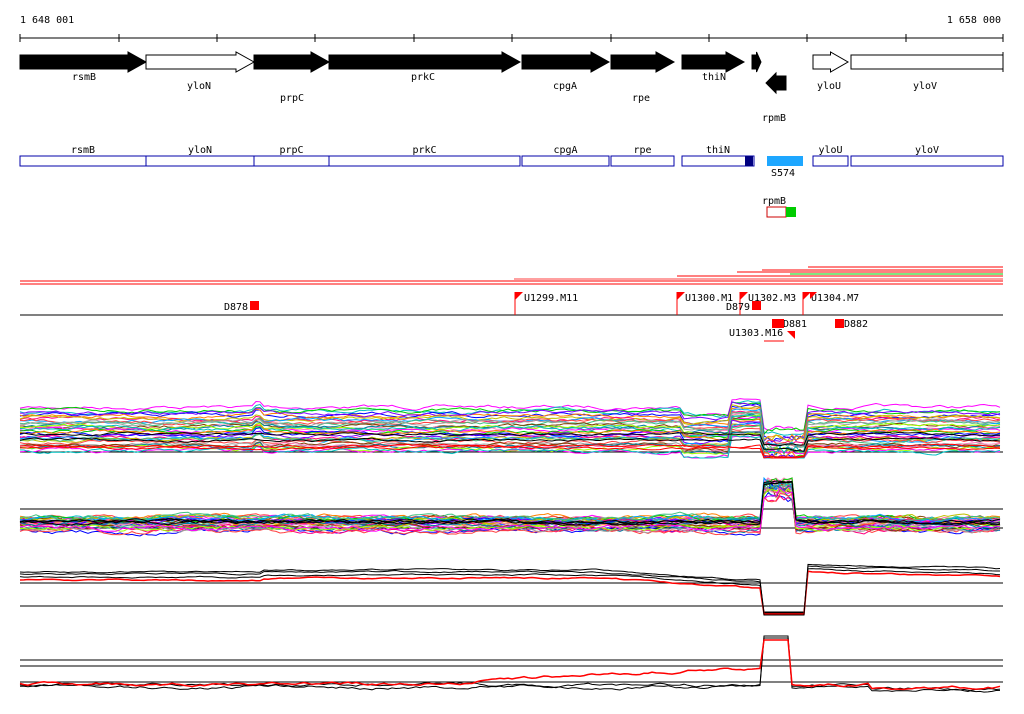 This screenshot has width=1024, height=714. What do you see at coordinates (236, 307) in the screenshot?
I see `segment-label-D878: D878` at bounding box center [236, 307].